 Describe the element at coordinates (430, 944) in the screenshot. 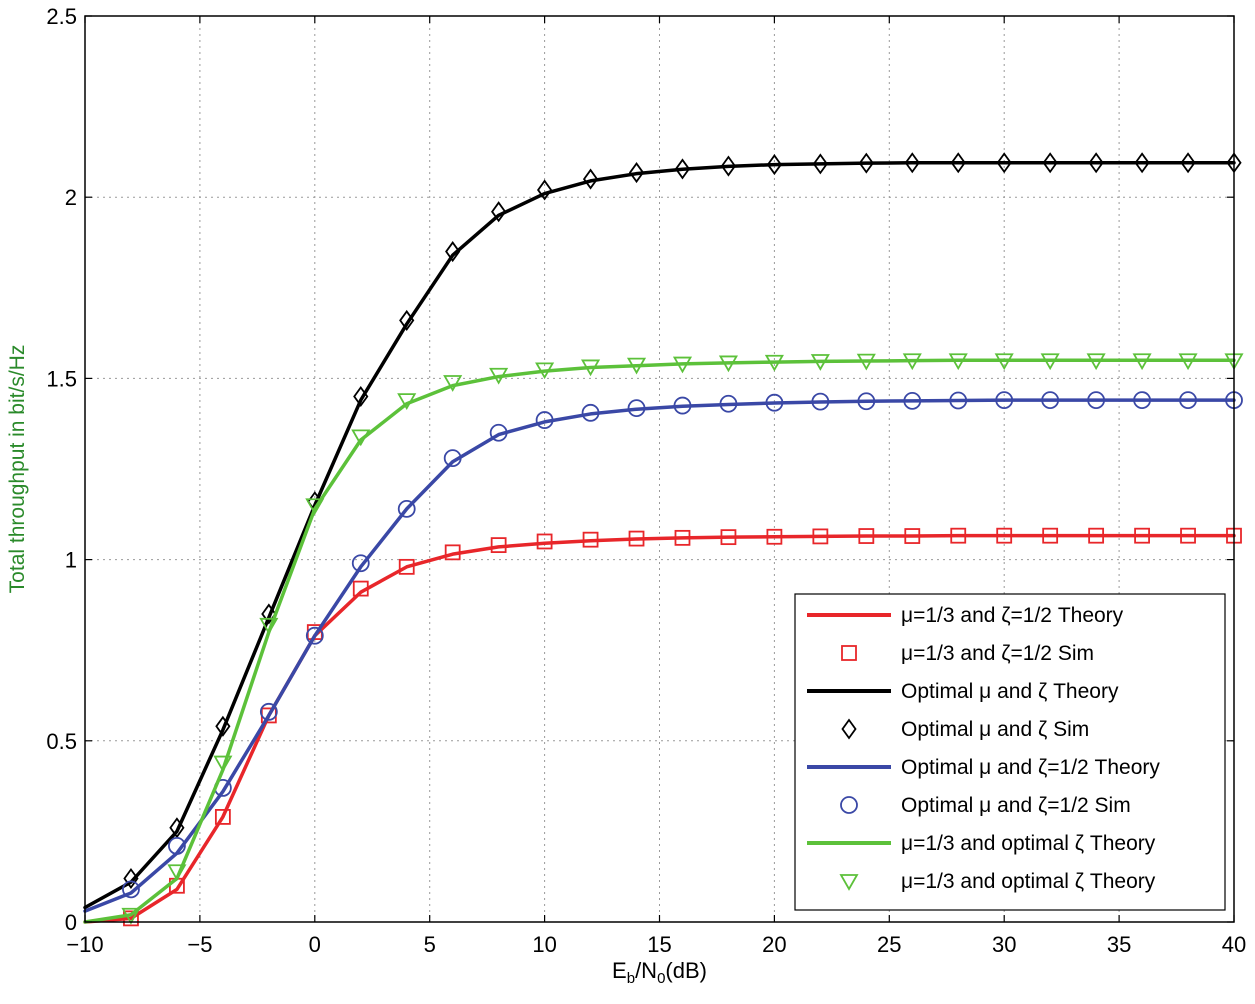

I see `x-tick-label: 5` at that location.